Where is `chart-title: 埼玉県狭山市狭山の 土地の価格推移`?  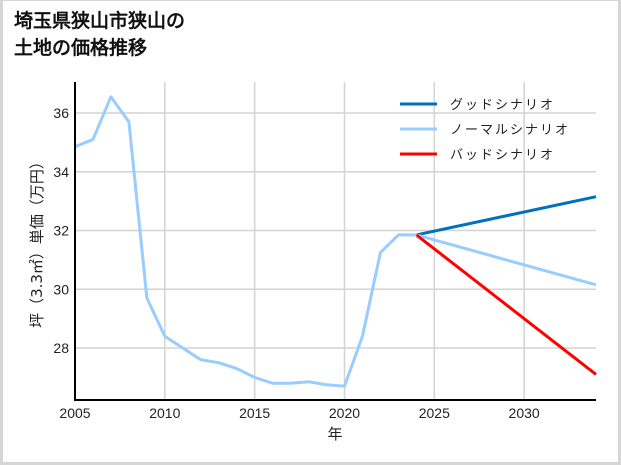 chart-title: 埼玉県狭山市狭山の 土地の価格推移 is located at coordinates (99, 35).